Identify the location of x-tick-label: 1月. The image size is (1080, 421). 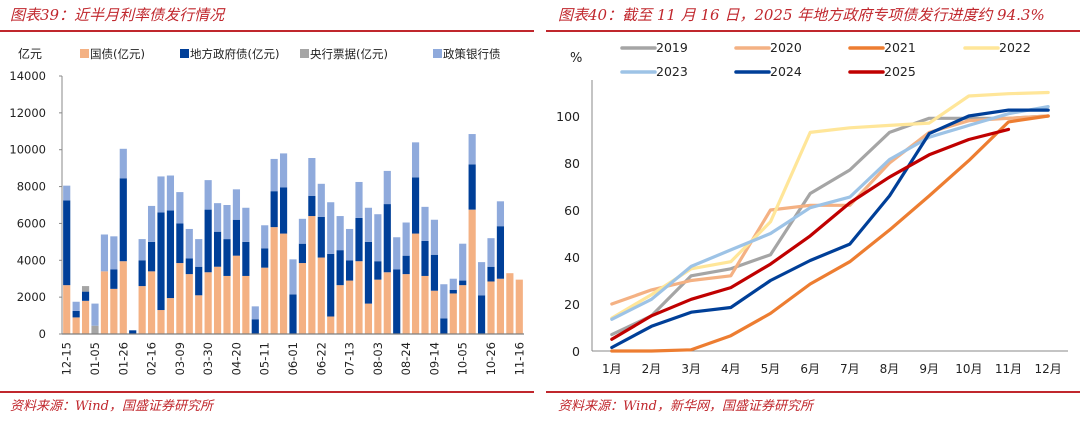
(612, 369).